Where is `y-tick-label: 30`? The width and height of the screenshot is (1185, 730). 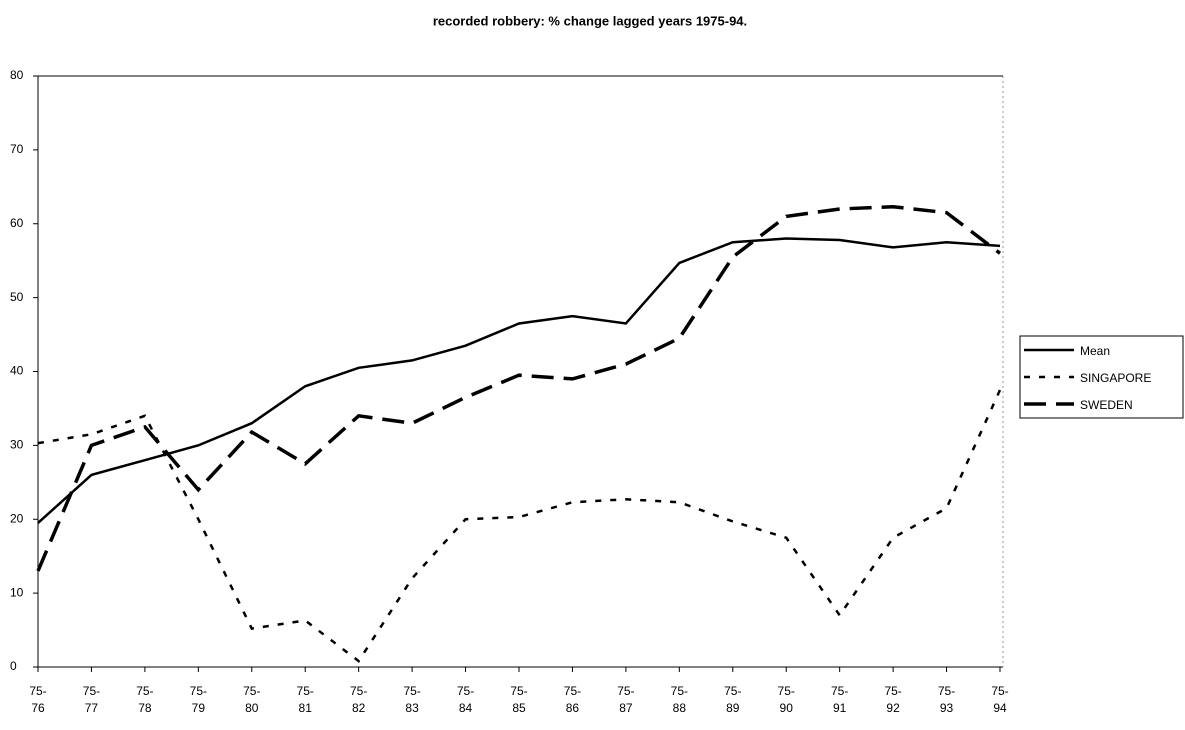 y-tick-label: 30 is located at coordinates (17, 445).